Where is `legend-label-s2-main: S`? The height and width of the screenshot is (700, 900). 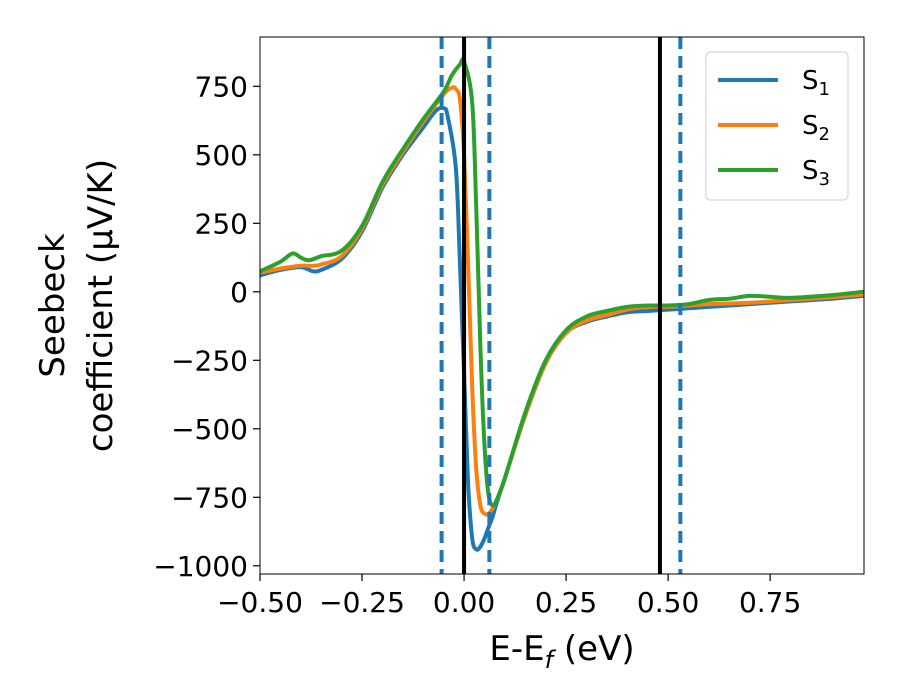
legend-label-s2-main: S is located at coordinates (810, 126).